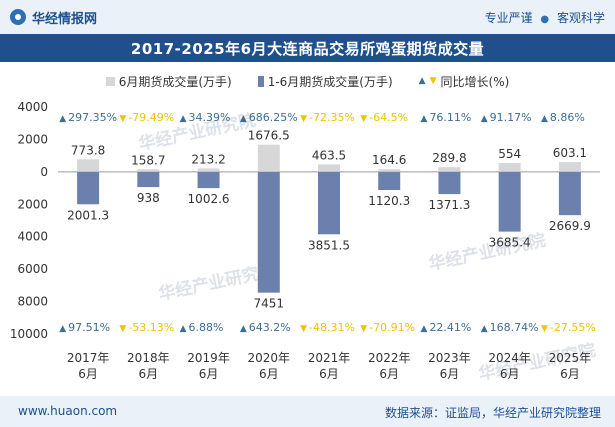  Describe the element at coordinates (545, 17) in the screenshot. I see `header-tags: 专业严谨 ● 客观科学` at that location.